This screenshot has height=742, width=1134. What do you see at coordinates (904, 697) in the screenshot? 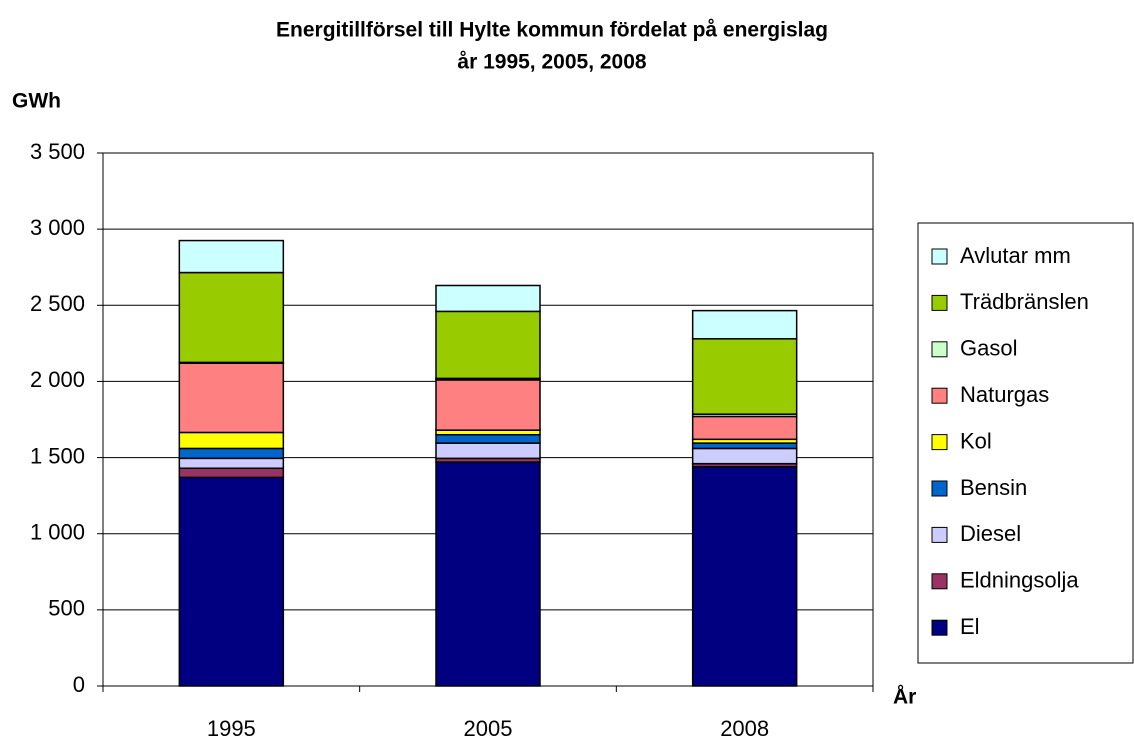
I see `x-axis-label: År` at bounding box center [904, 697].